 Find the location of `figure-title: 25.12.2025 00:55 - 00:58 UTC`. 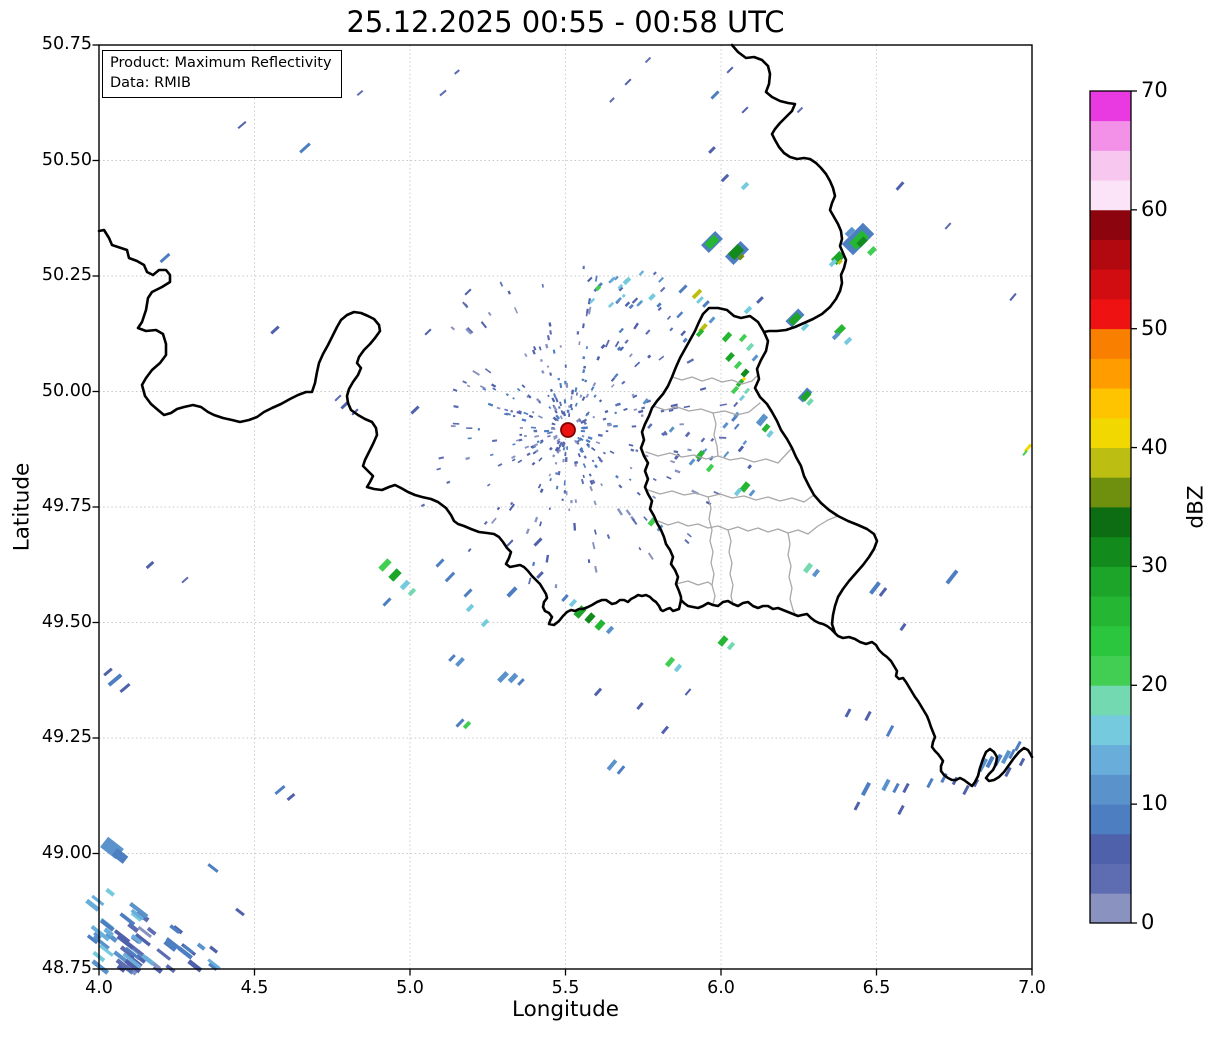

figure-title: 25.12.2025 00:55 - 00:58 UTC is located at coordinates (565, 22).